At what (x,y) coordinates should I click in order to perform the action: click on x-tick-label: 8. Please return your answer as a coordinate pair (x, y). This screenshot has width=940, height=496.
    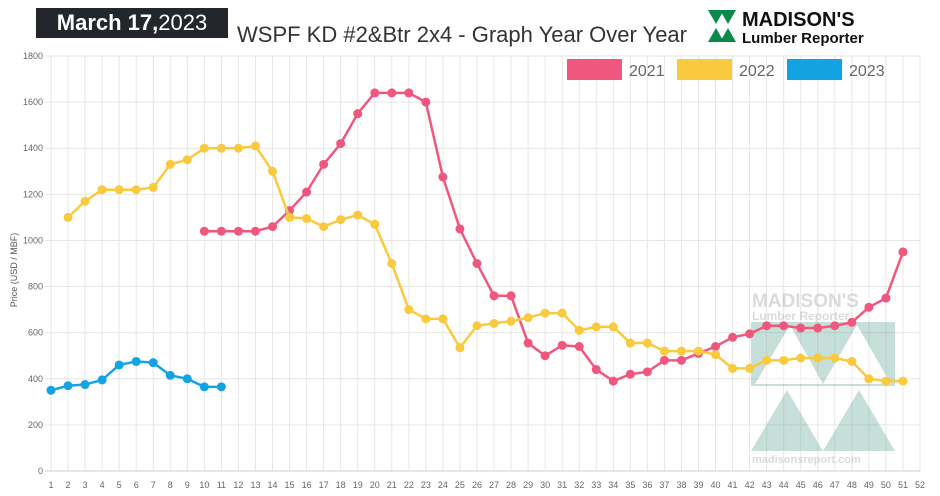
    Looking at the image, I should click on (170, 485).